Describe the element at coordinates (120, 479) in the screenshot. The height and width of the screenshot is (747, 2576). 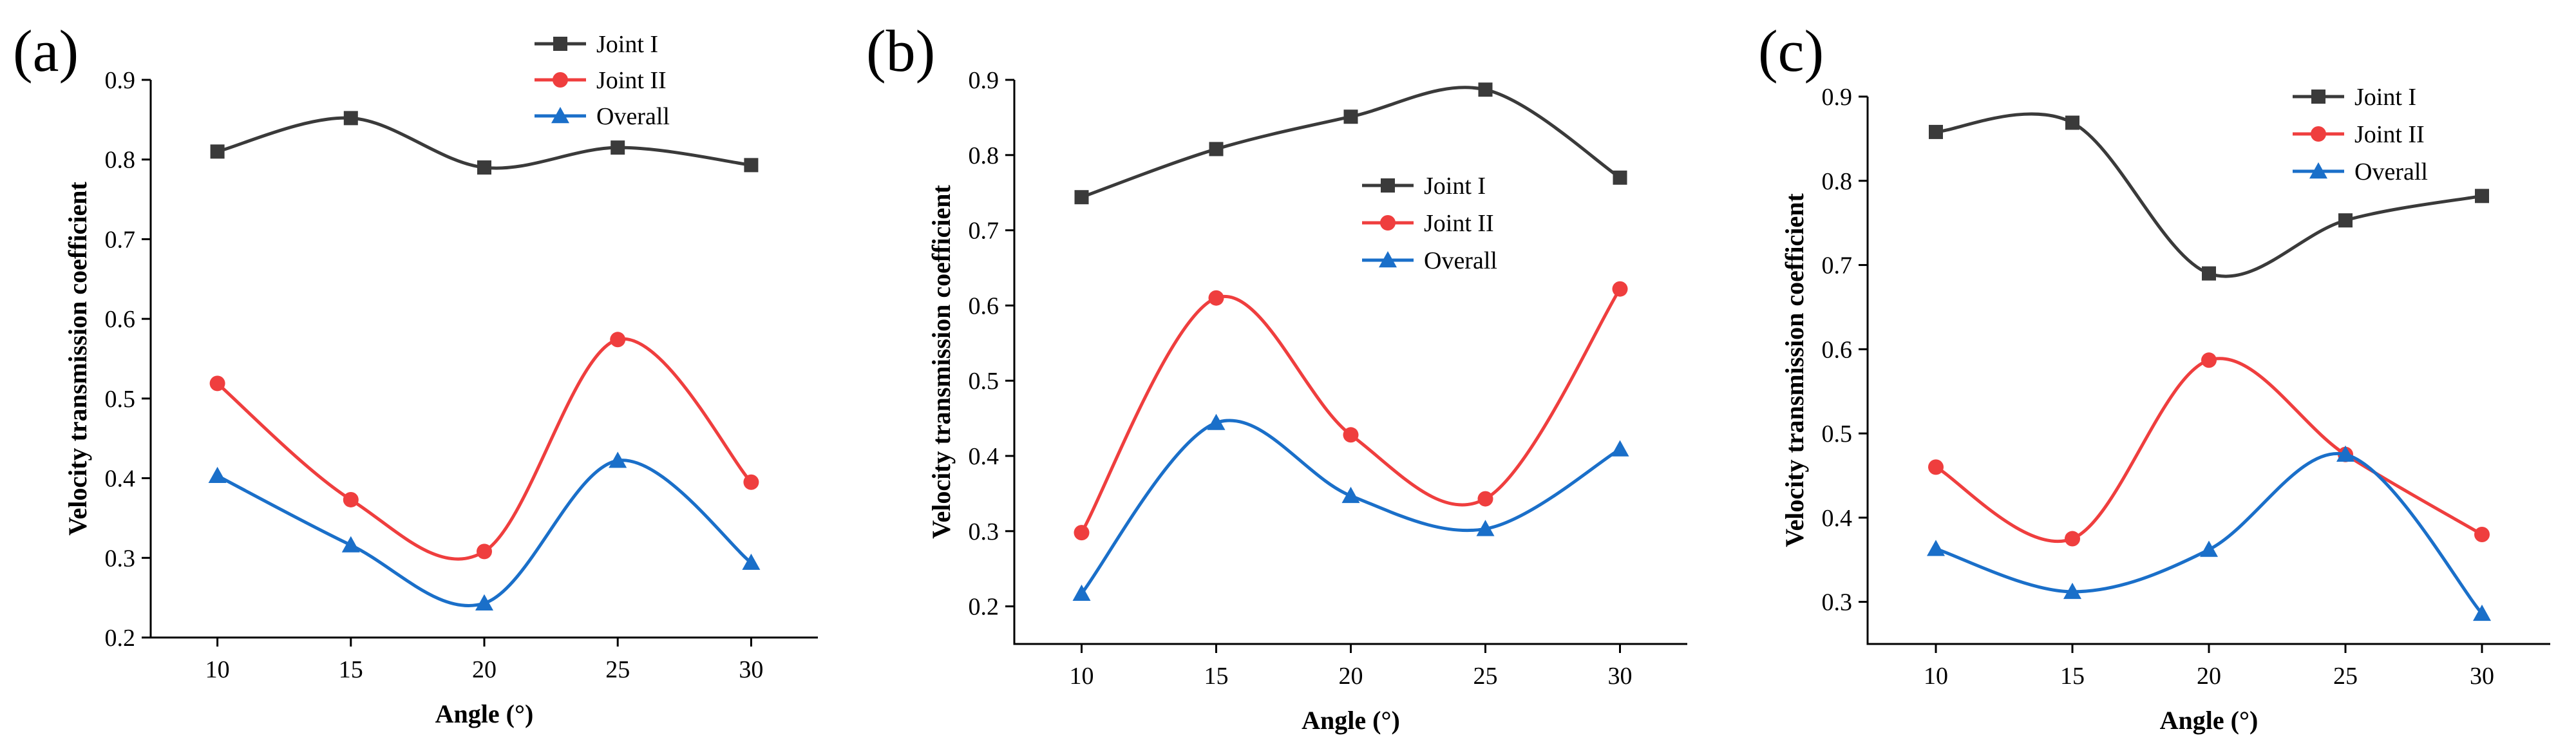
I see `y-tick-label: 0.4` at that location.